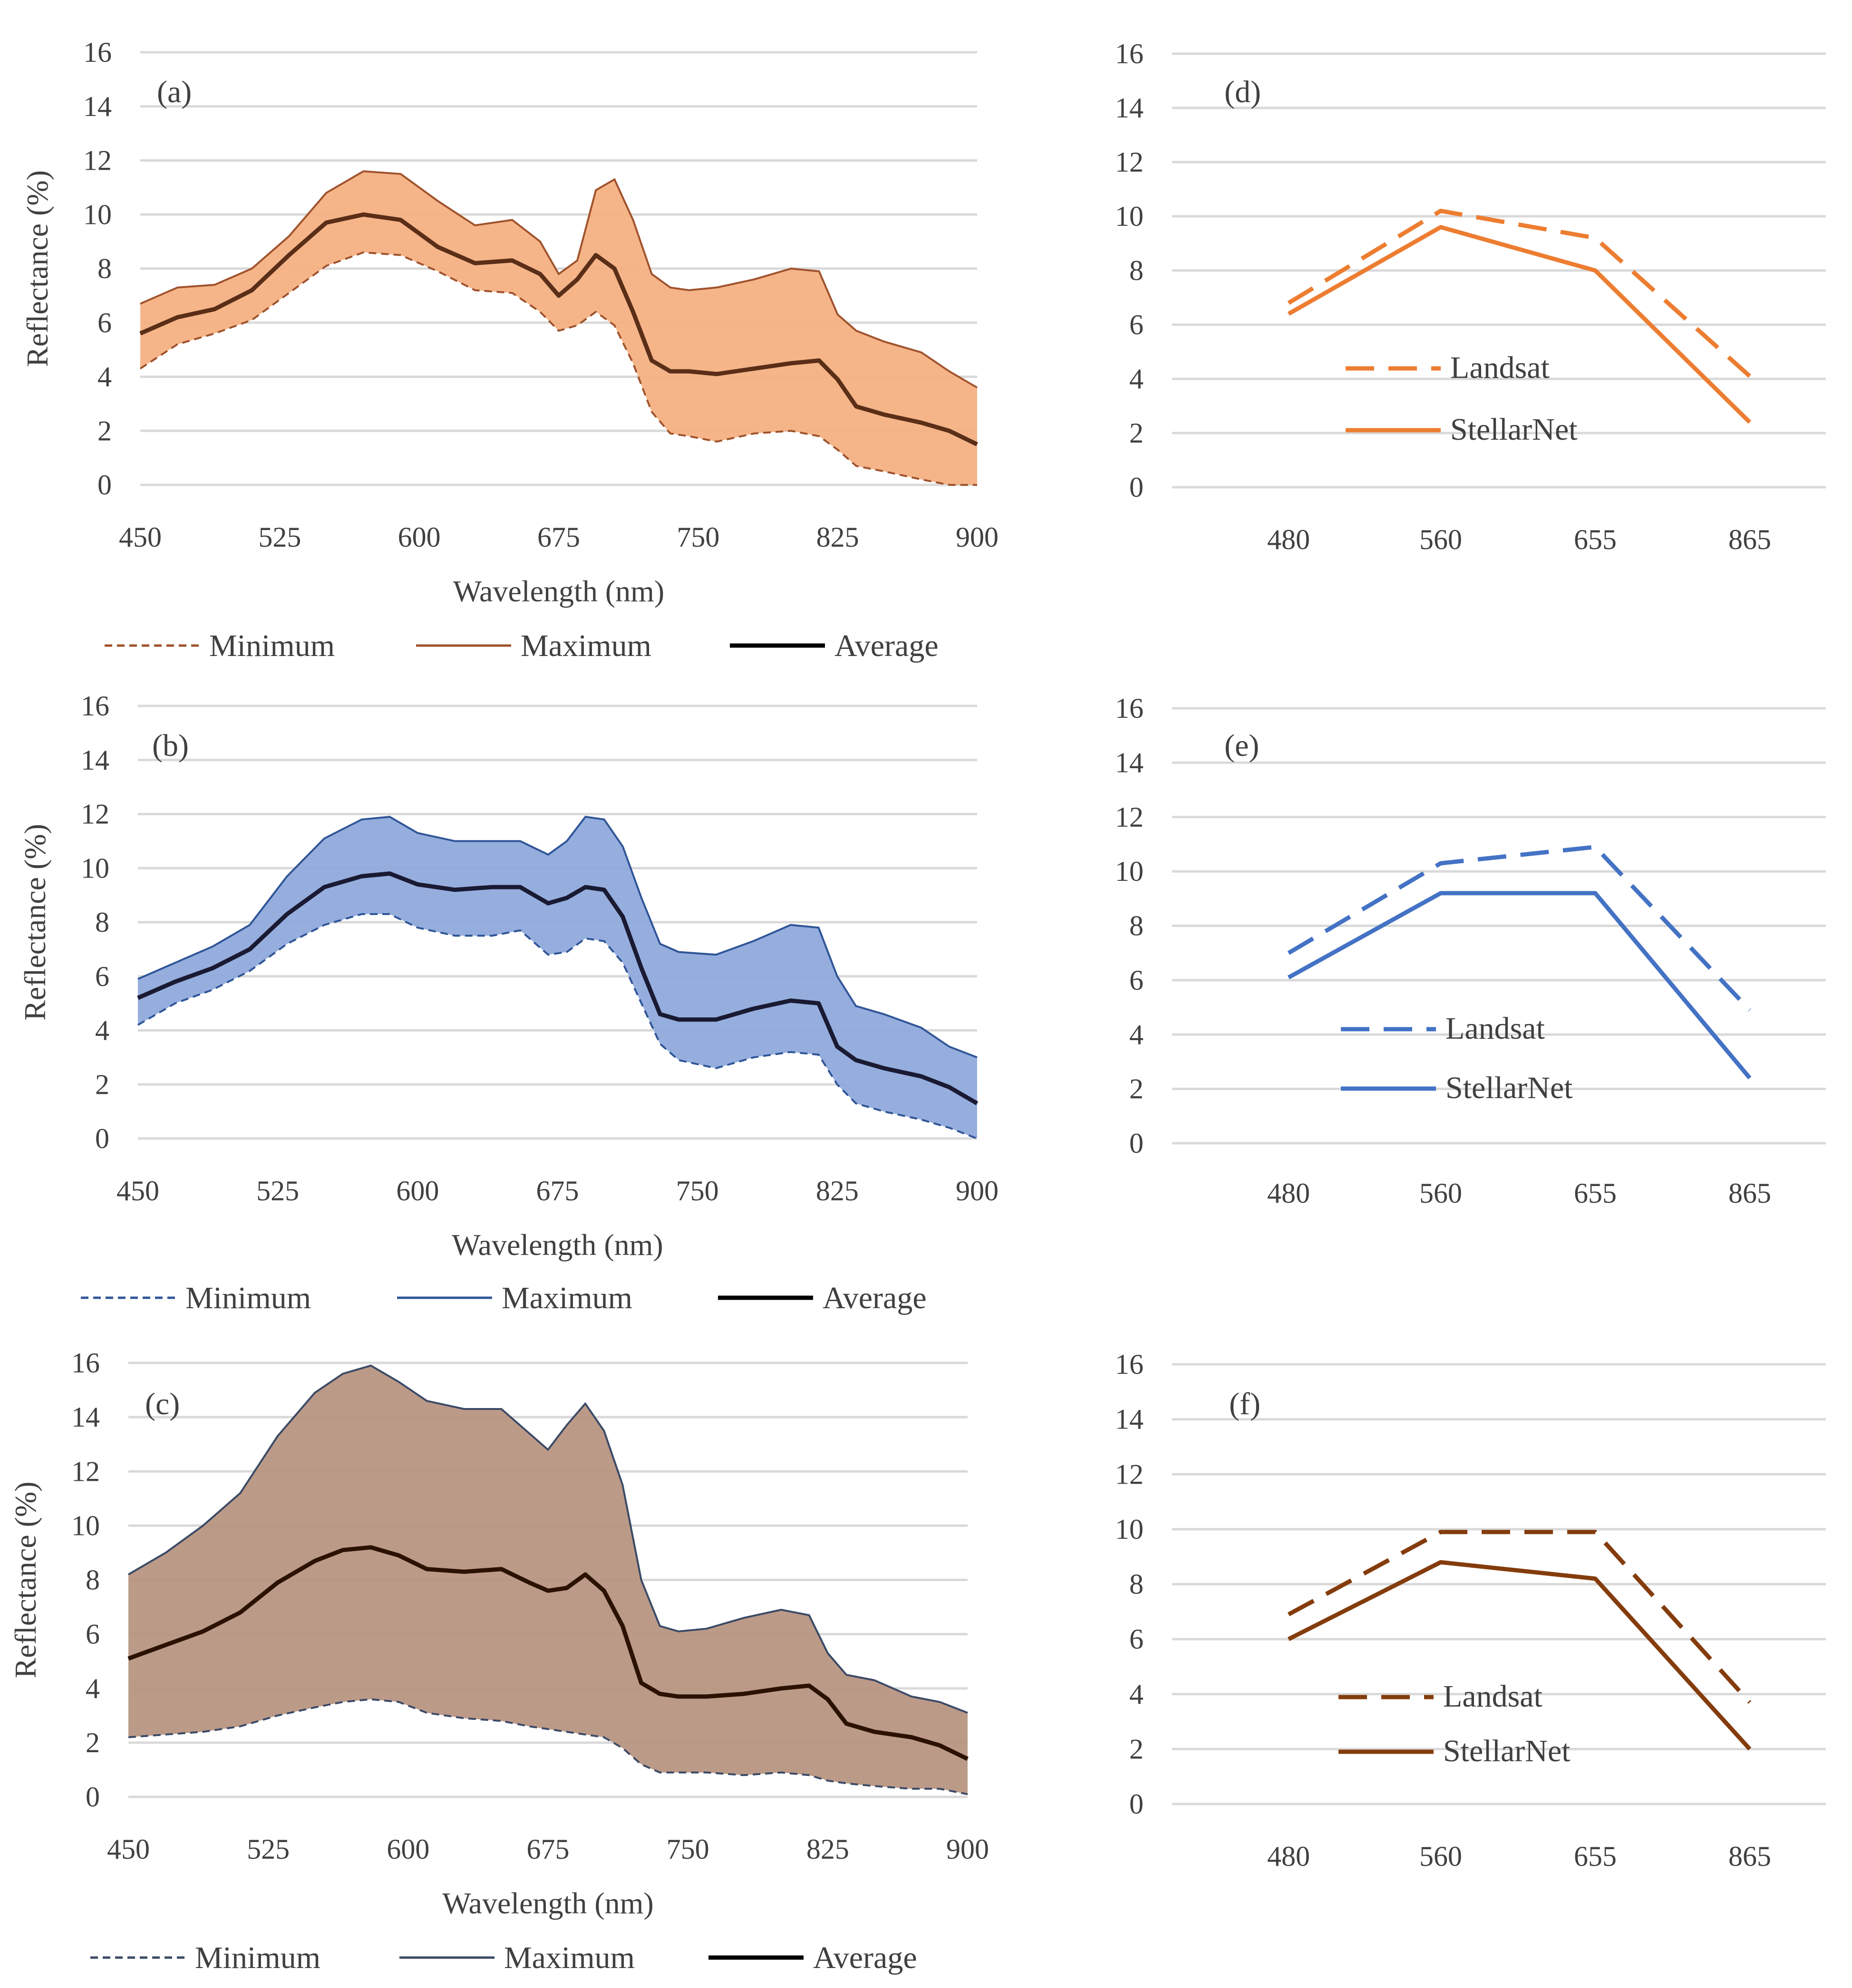 The height and width of the screenshot is (1988, 1852). I want to click on panel-label: (d), so click(1242, 92).